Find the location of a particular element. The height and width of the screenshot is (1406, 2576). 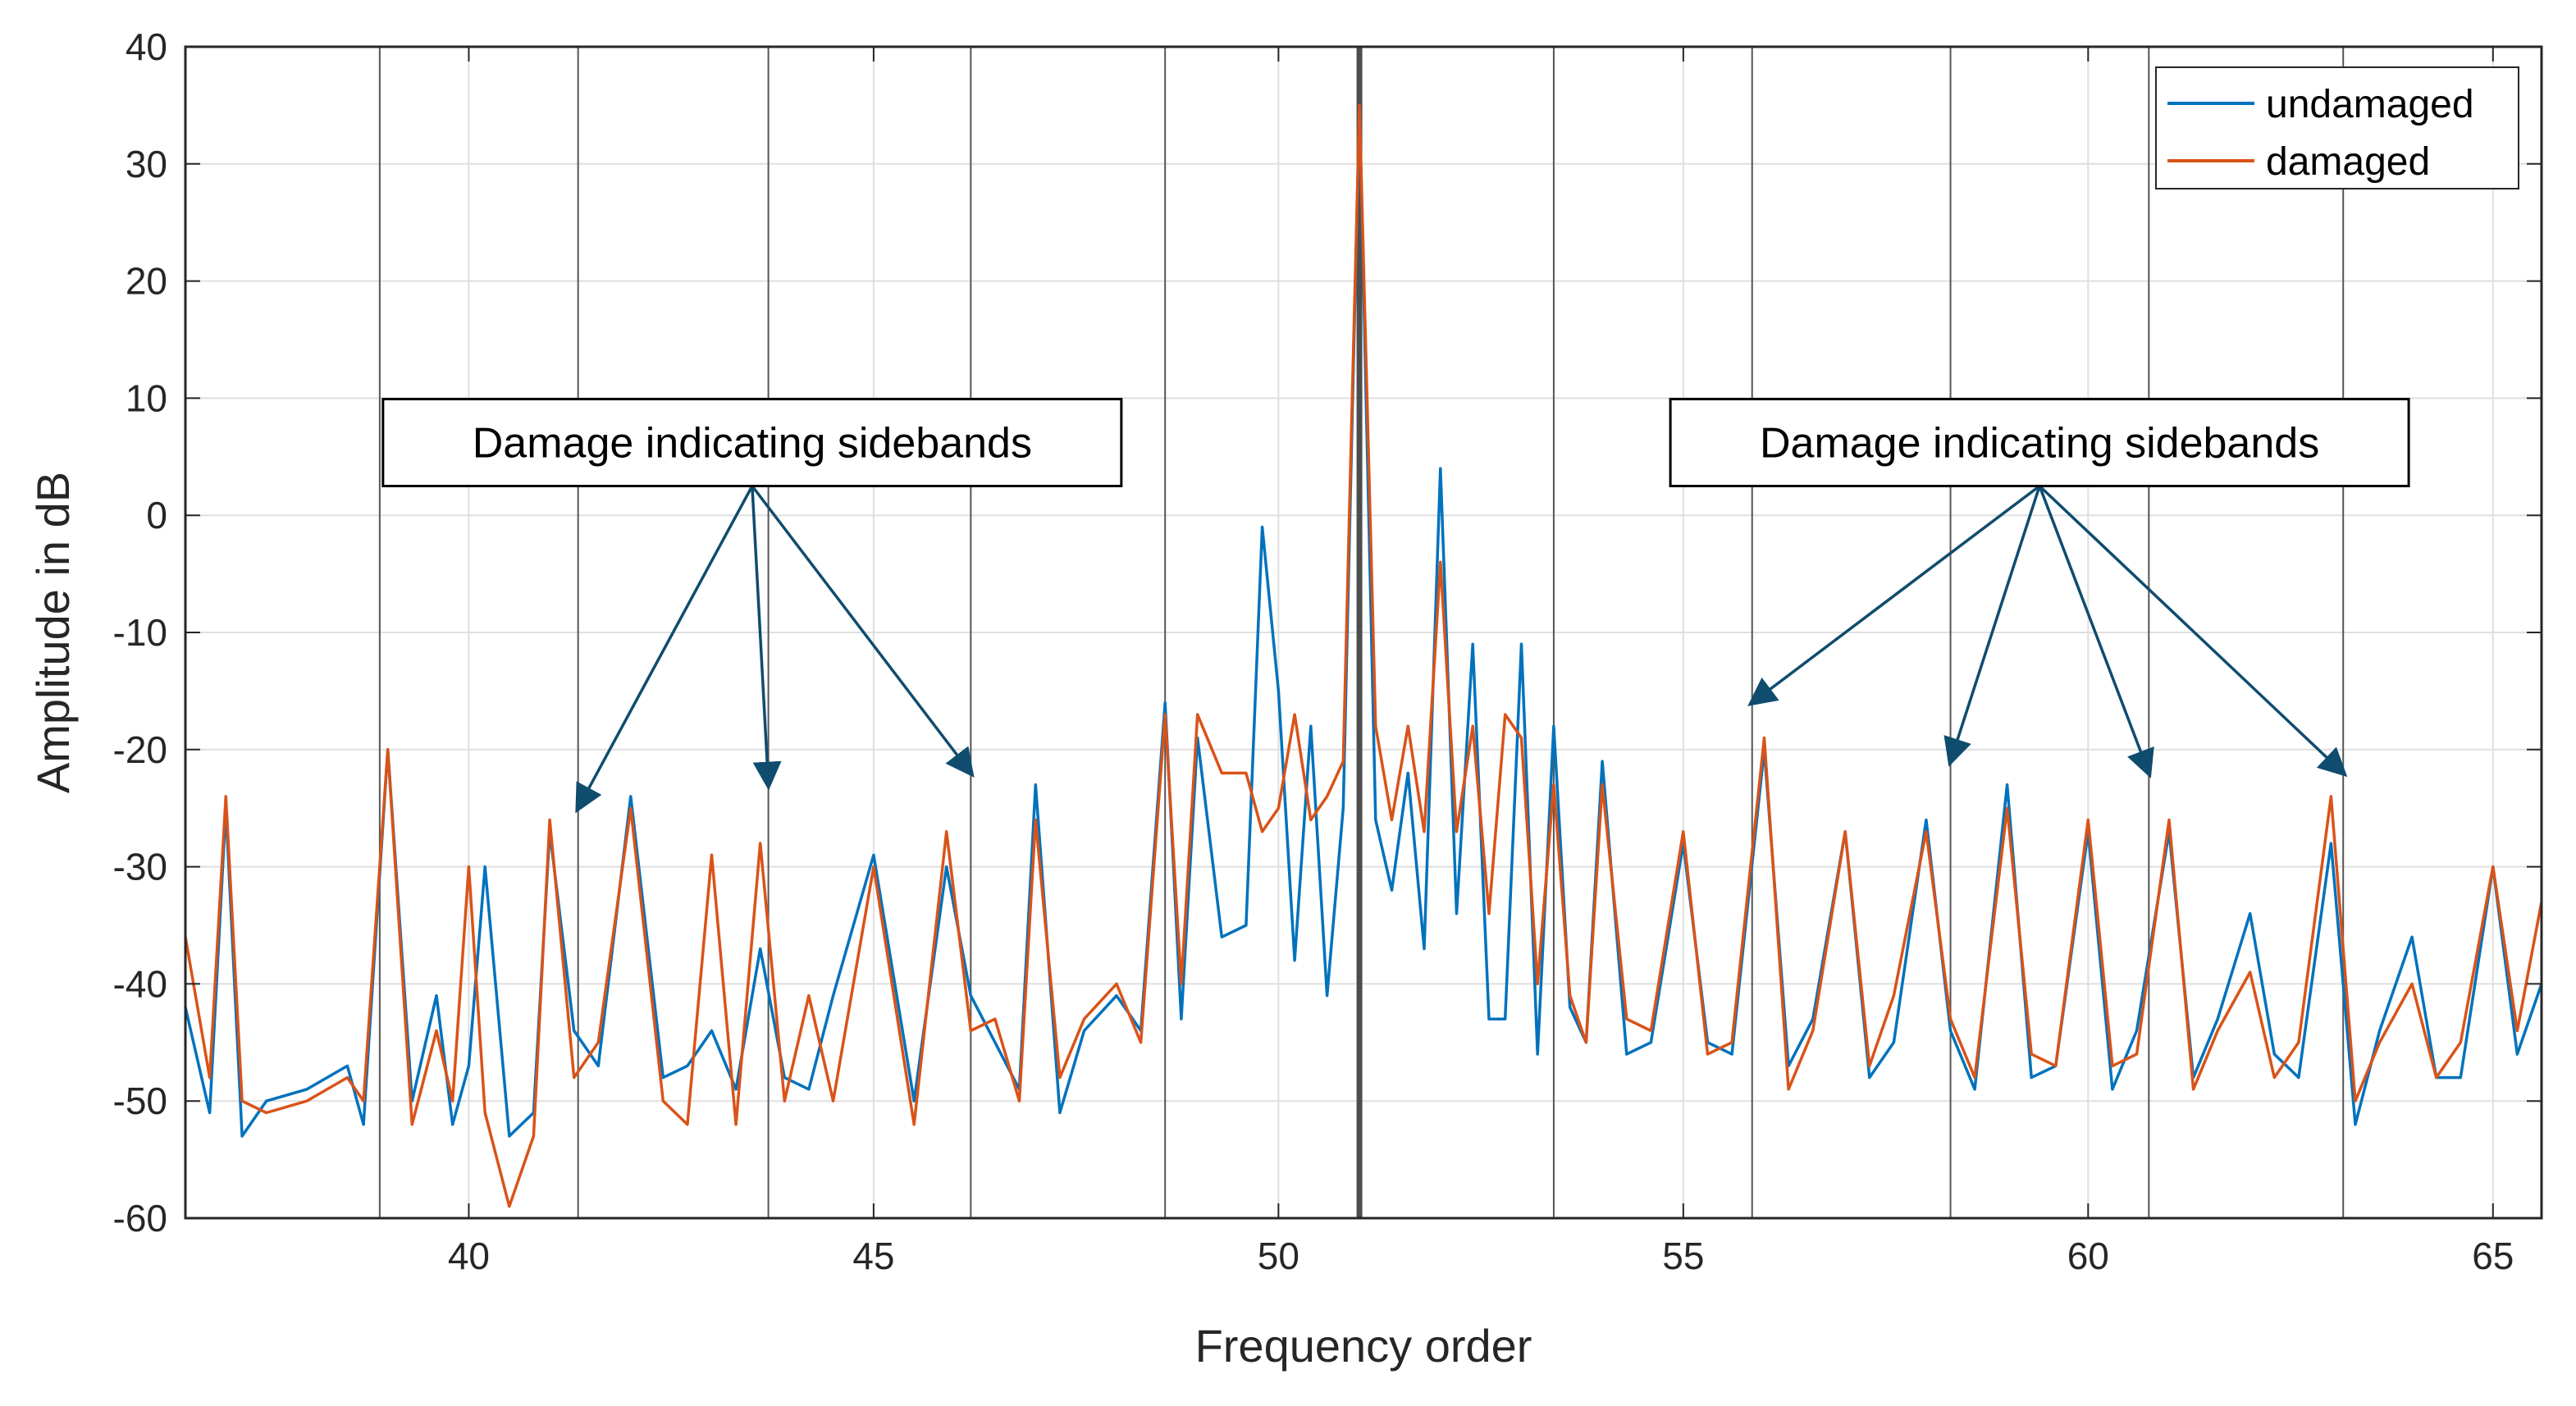

y-tick-label: 10 is located at coordinates (147, 398).